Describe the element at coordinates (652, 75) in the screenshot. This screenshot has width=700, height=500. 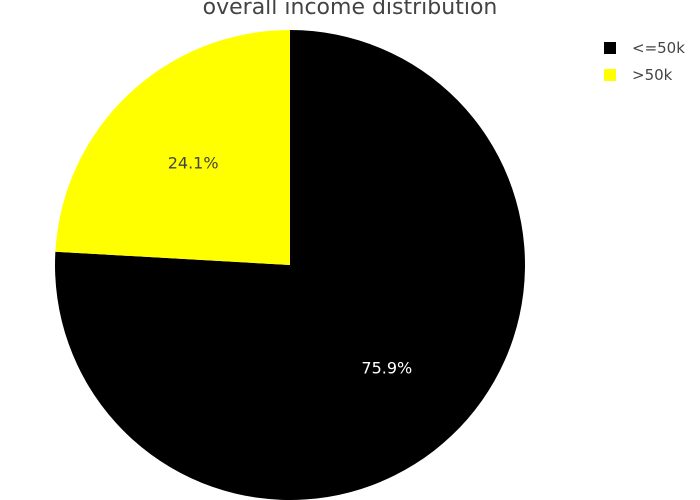
I see `legend-label-gt-50k: >50k` at that location.